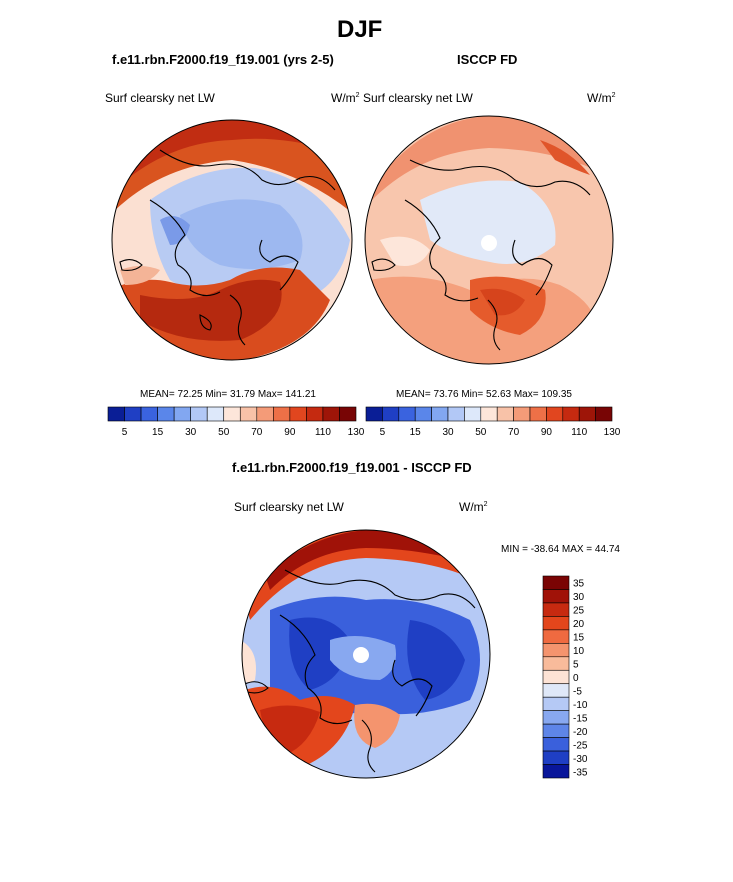 The image size is (733, 882). I want to click on colorbar-tick-label: -35, so click(580, 772).